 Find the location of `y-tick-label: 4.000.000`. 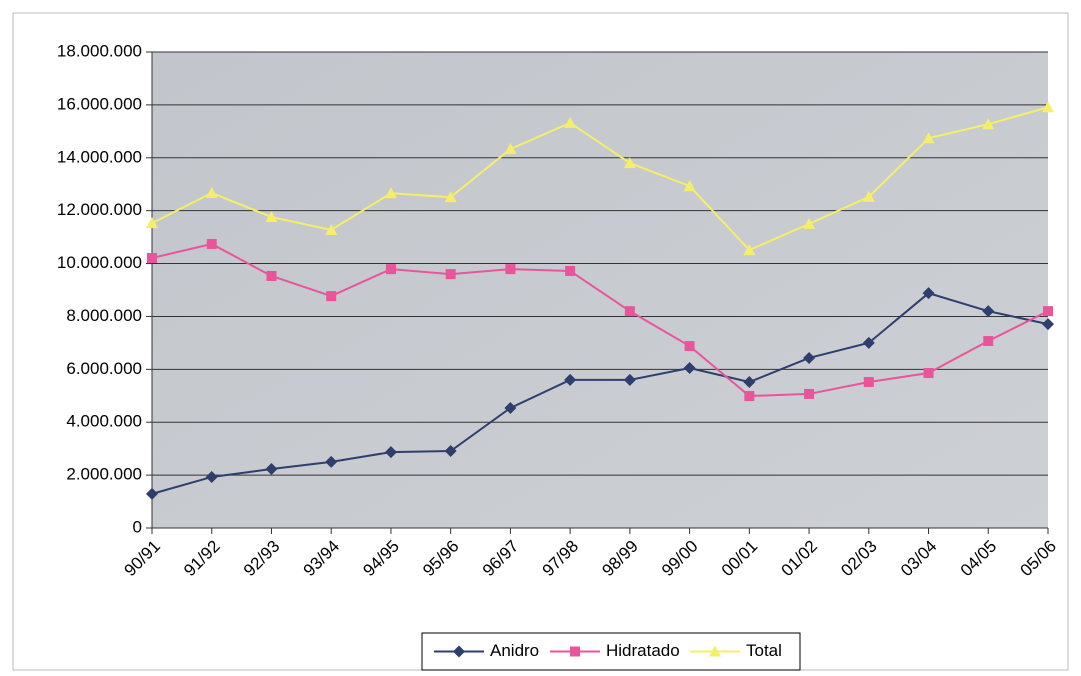

y-tick-label: 4.000.000 is located at coordinates (104, 421).